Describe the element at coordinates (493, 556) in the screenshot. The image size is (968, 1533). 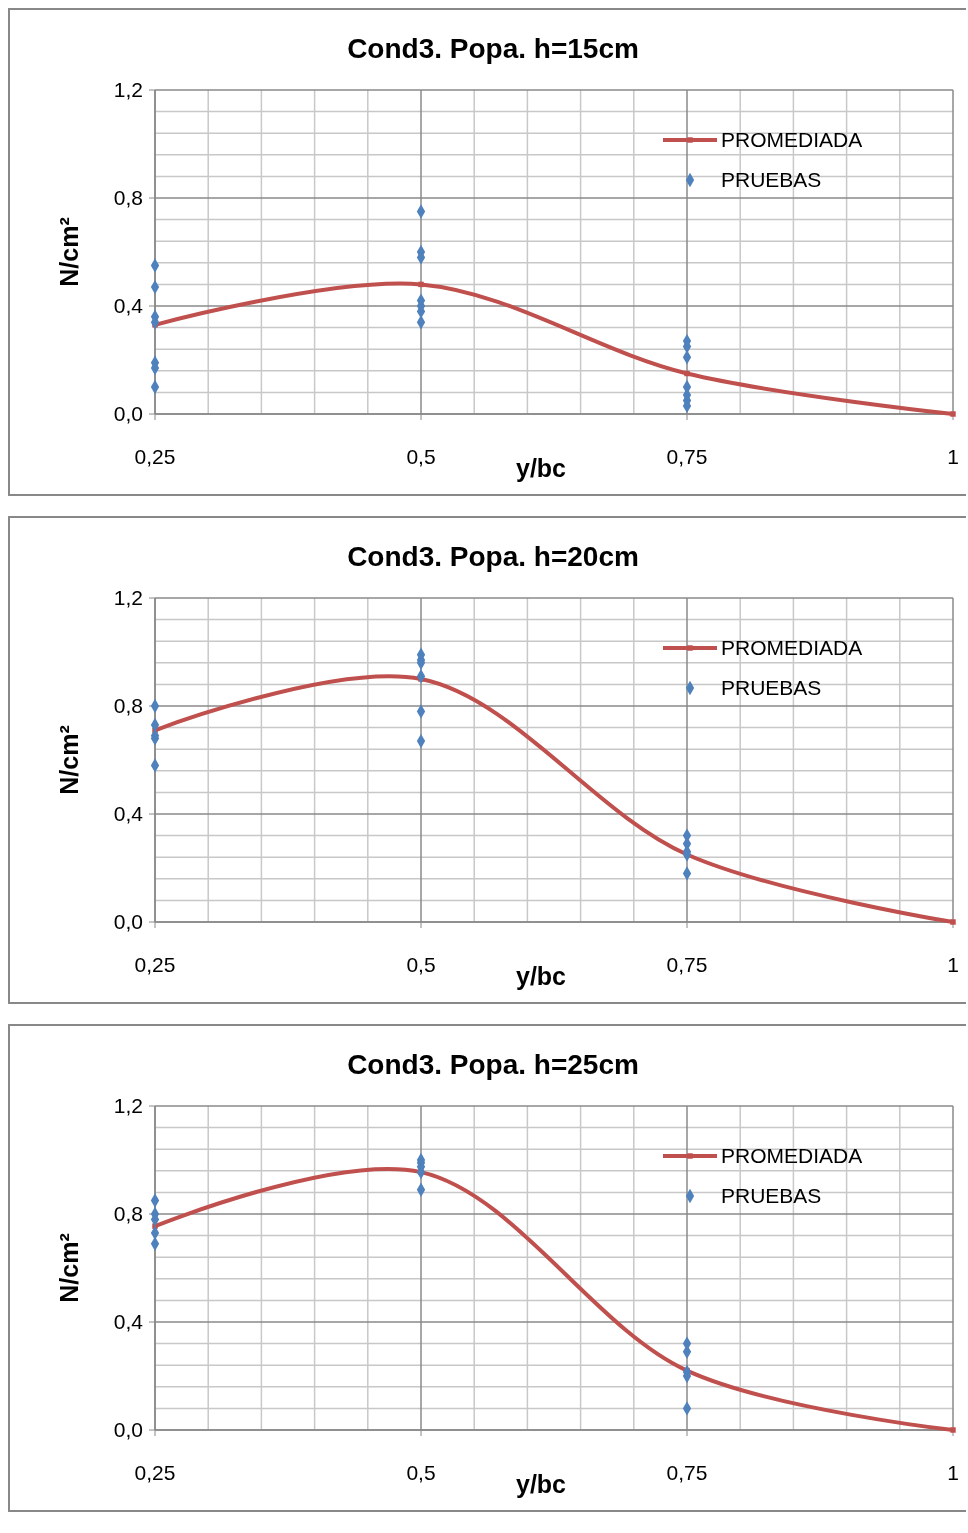
I see `chart-title: Cond3. Popa. h=20cm` at that location.